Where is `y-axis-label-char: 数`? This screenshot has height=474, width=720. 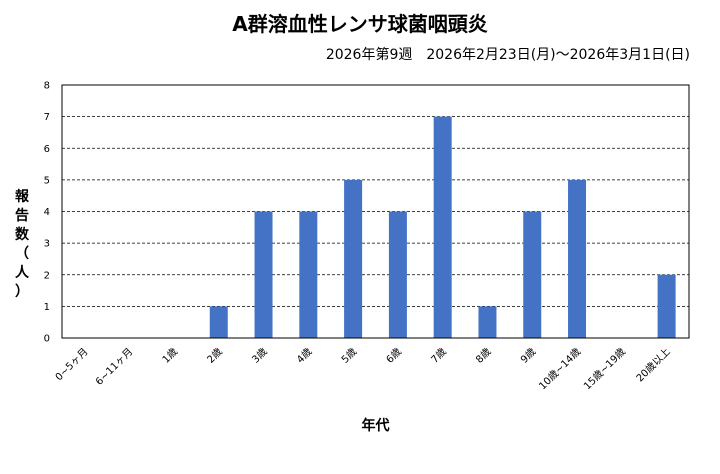
y-axis-label-char: 数 is located at coordinates (22, 235).